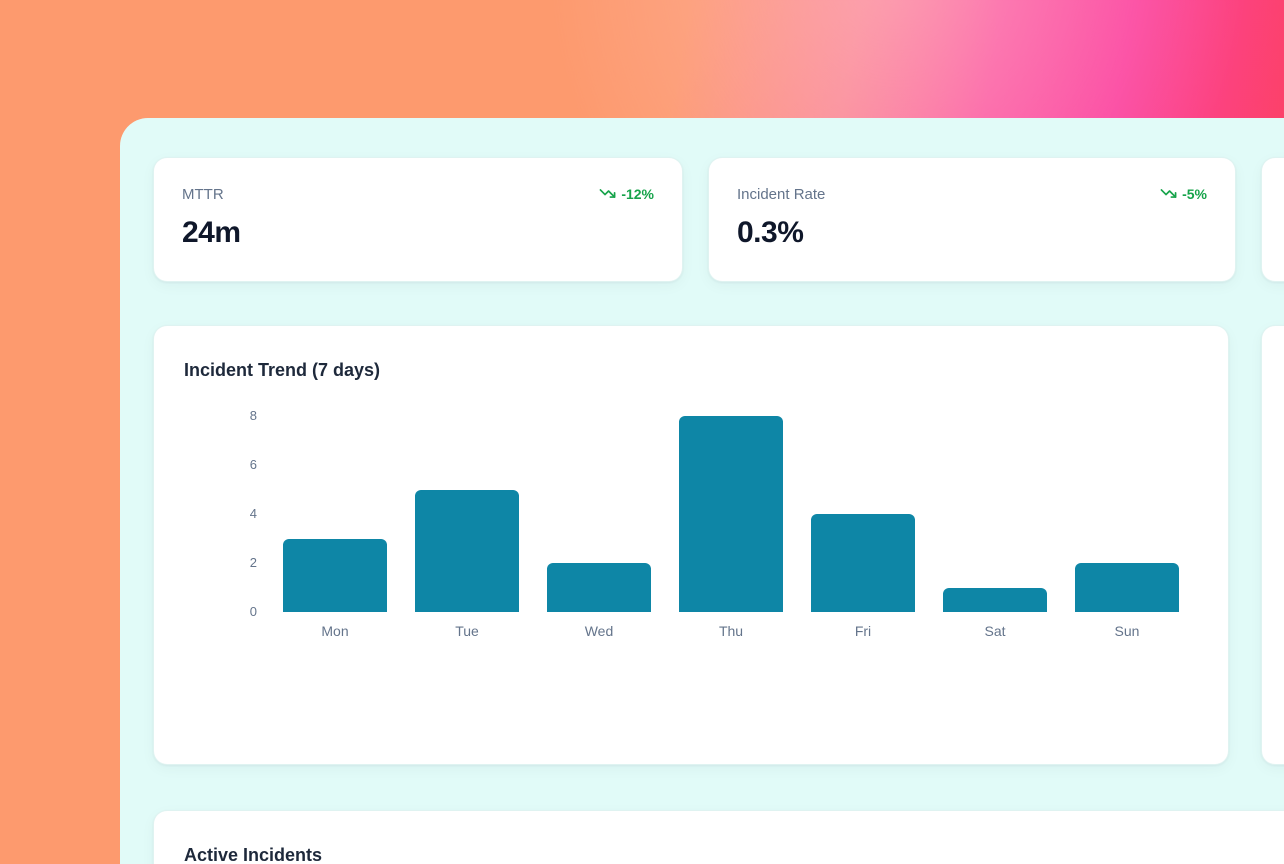  Describe the element at coordinates (253, 513) in the screenshot. I see `y-axis-tick: 4` at that location.